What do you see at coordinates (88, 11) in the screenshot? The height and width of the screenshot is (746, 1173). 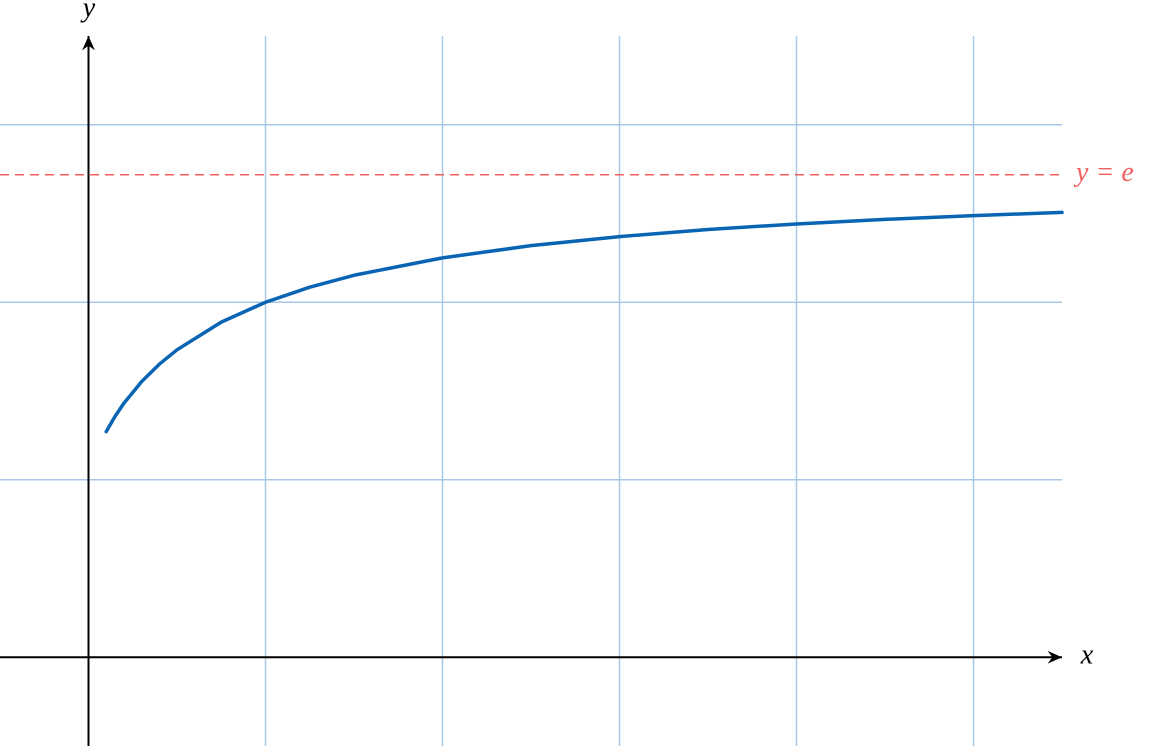 I see `y-axis-label: y` at bounding box center [88, 11].